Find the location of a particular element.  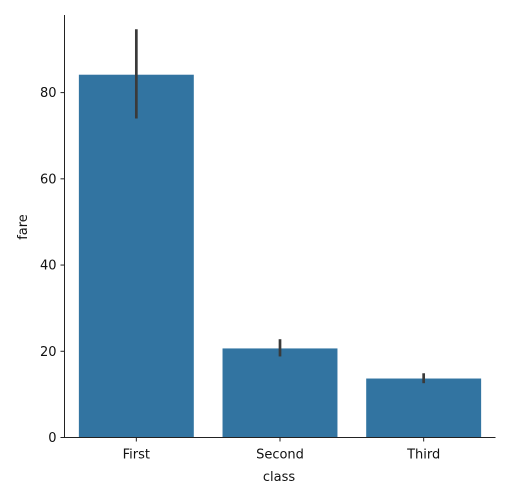

bar-second is located at coordinates (280, 393).